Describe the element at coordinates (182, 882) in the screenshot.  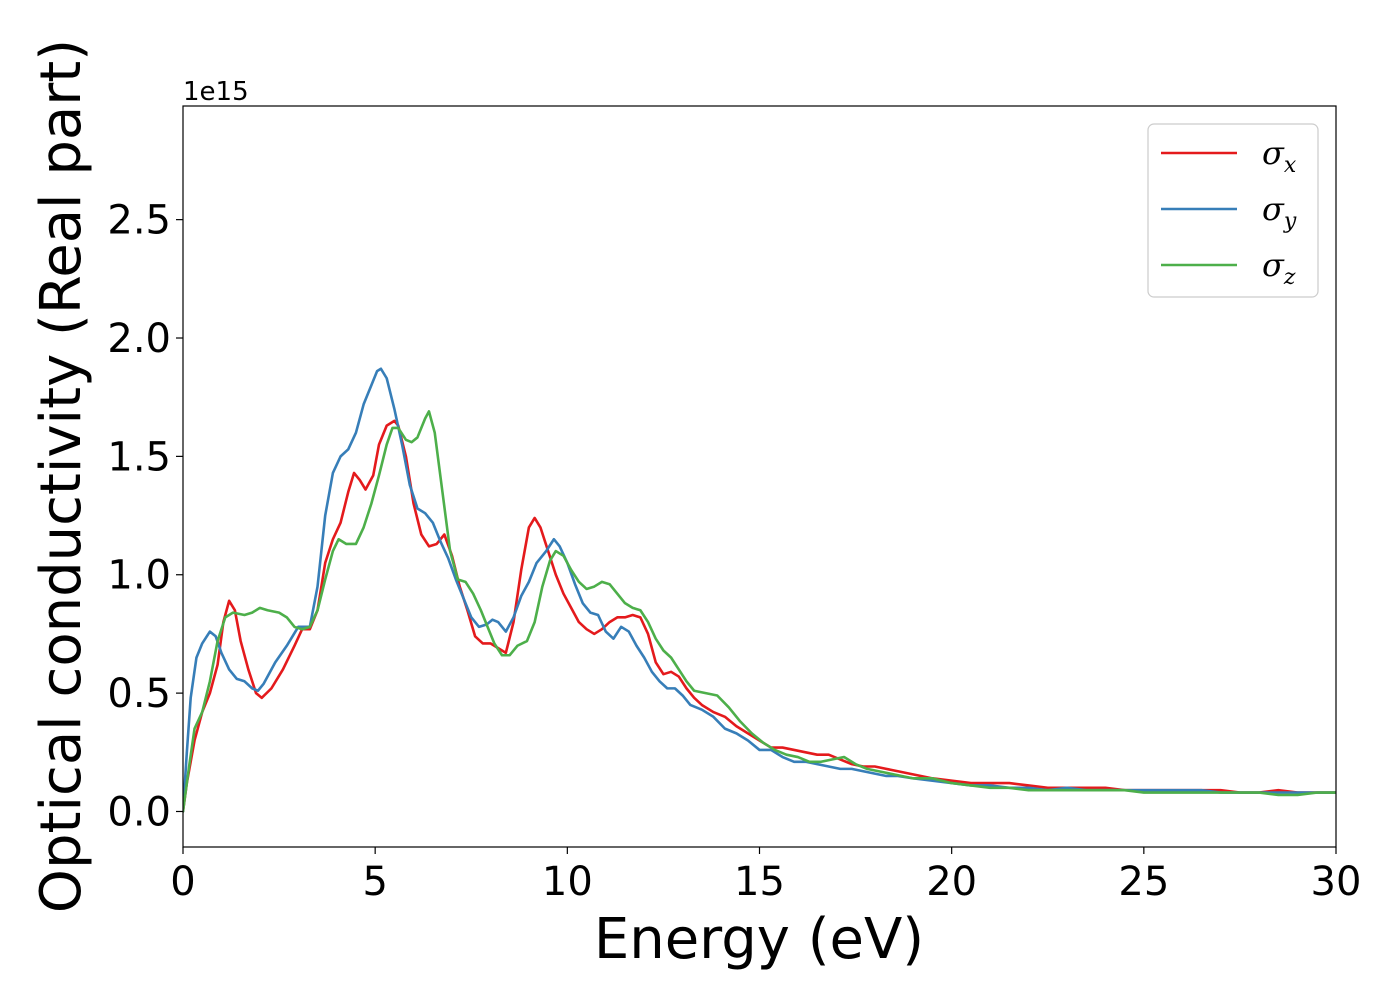
I see `x-tick-label: 0` at that location.